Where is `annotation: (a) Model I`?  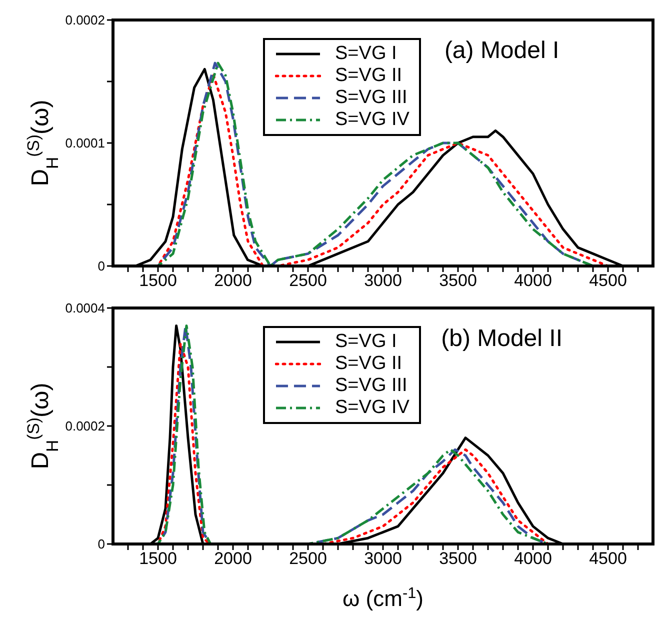
annotation: (a) Model I is located at coordinates (502, 50).